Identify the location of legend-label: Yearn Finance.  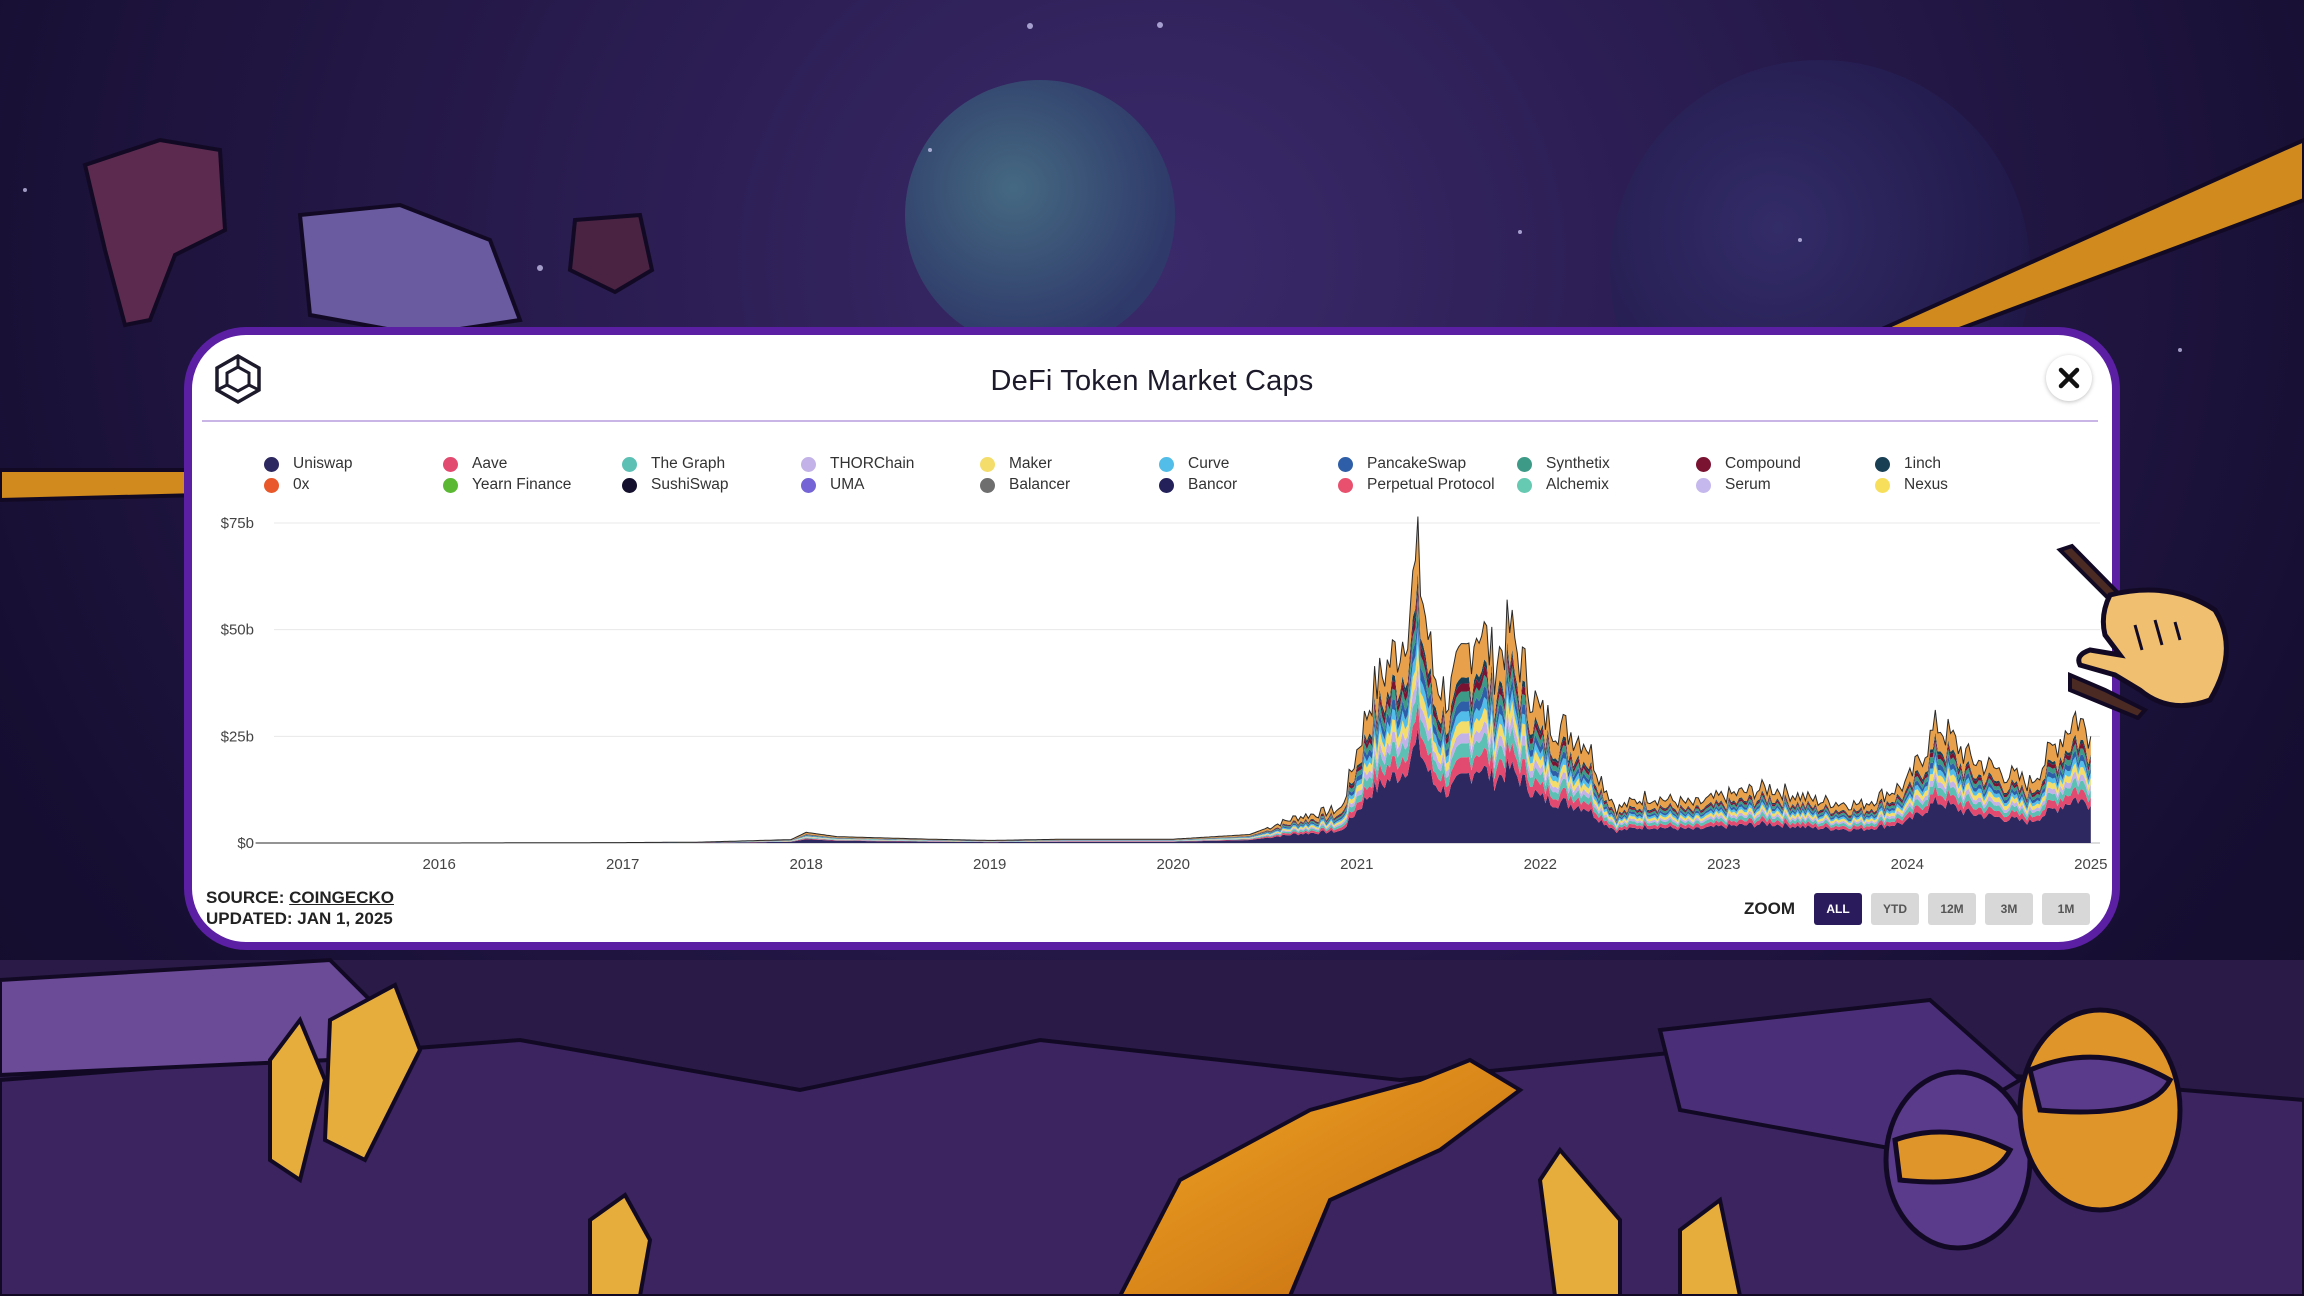
(522, 484).